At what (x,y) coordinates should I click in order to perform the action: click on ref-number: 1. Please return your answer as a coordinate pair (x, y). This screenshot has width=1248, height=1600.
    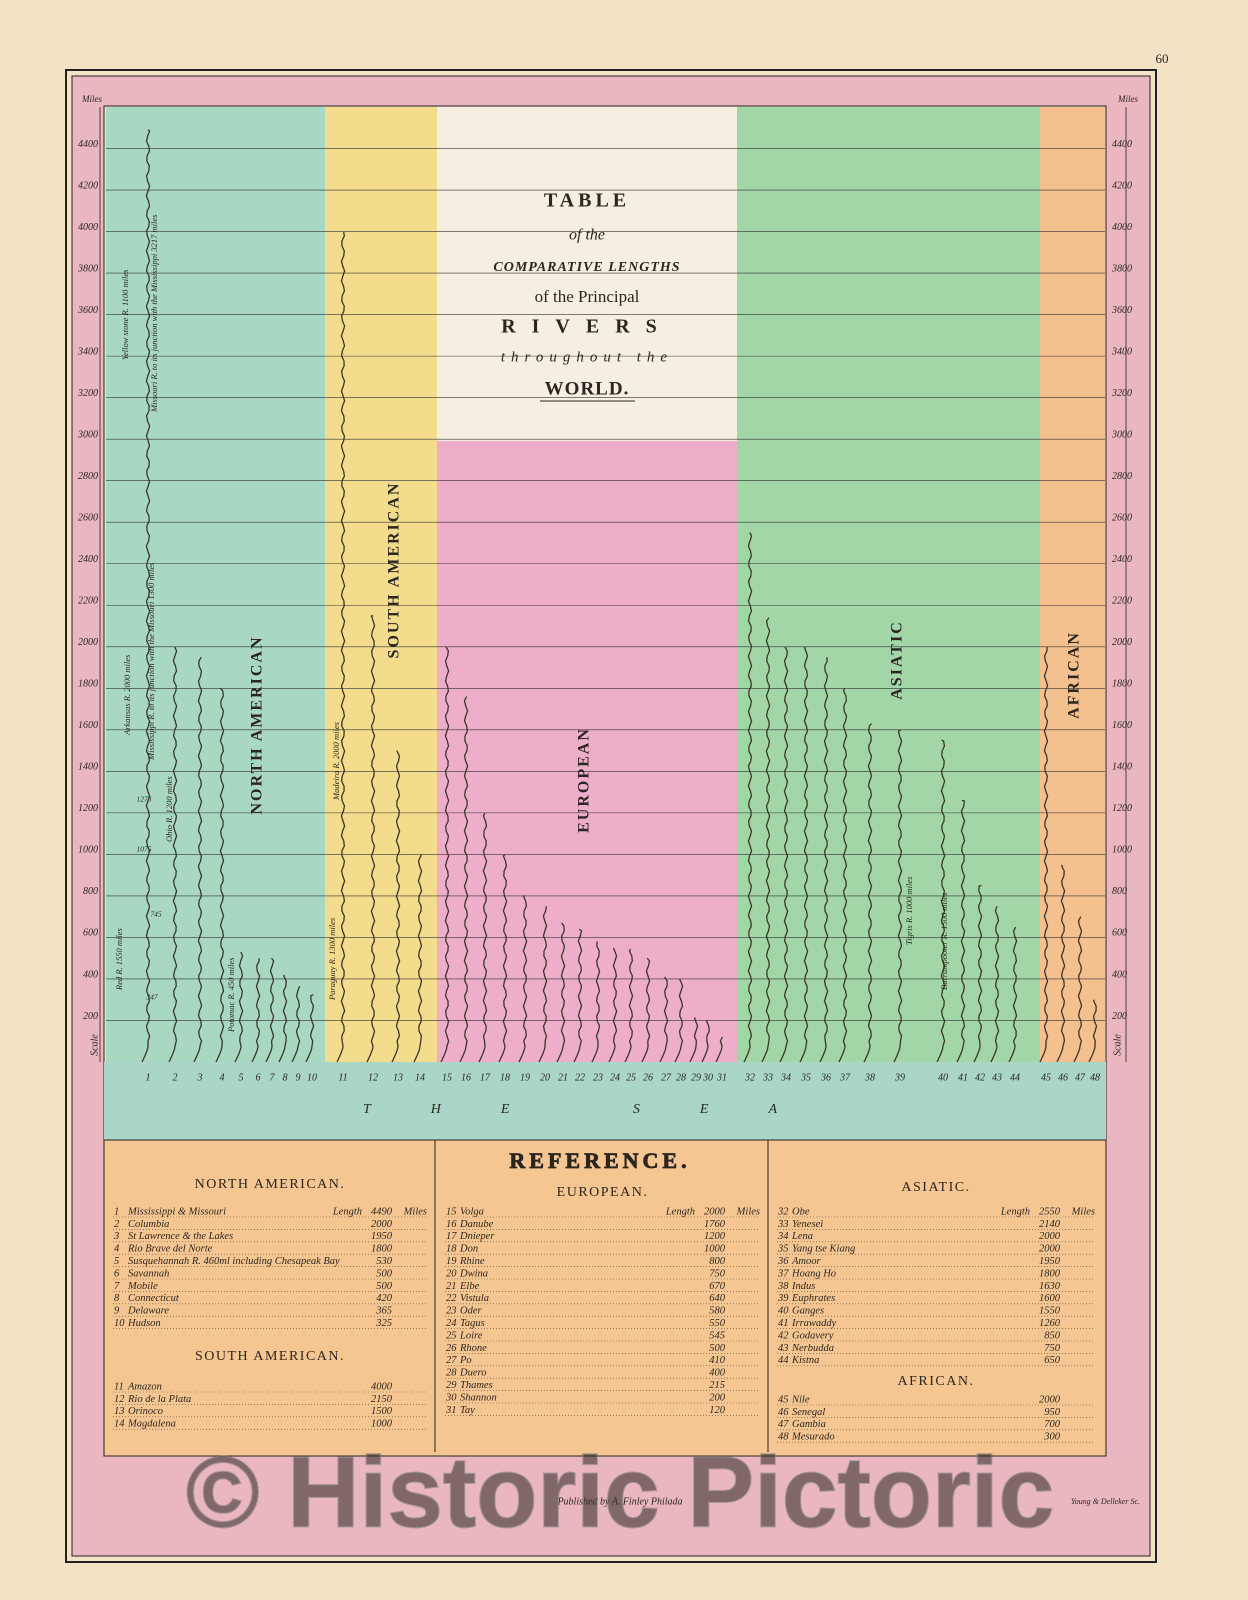
    Looking at the image, I should click on (116, 1211).